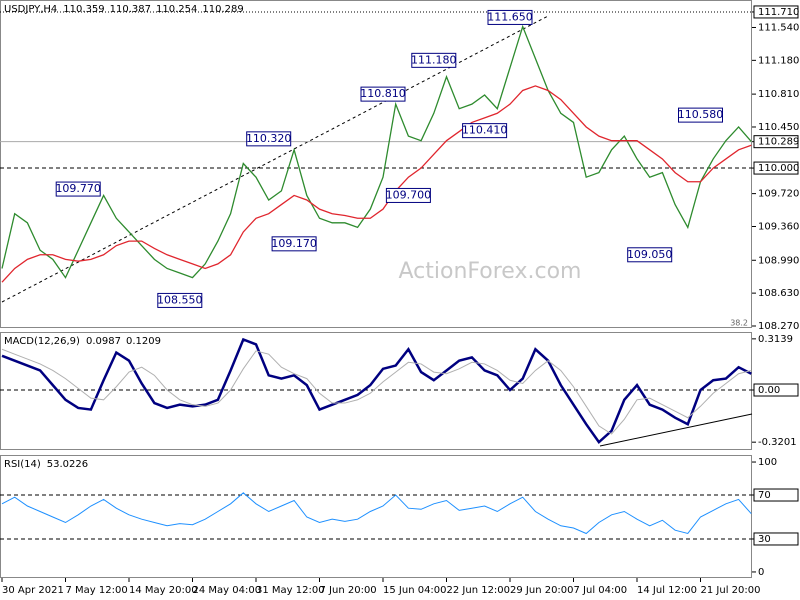 This screenshot has height=600, width=800. Describe the element at coordinates (778, 293) in the screenshot. I see `y-tick-label: 108.630` at that location.